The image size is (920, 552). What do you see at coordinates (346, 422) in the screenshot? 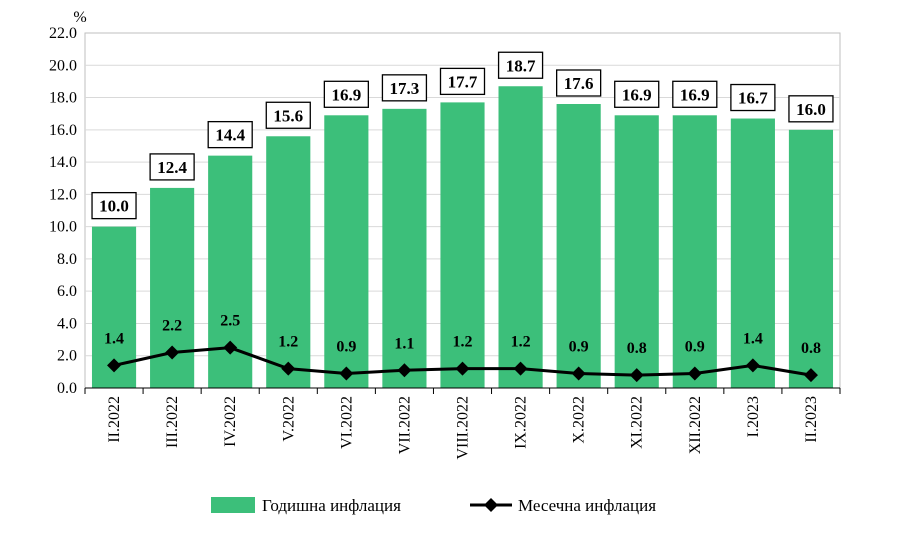
I see `x-tick-label: VI.2022` at bounding box center [346, 422].